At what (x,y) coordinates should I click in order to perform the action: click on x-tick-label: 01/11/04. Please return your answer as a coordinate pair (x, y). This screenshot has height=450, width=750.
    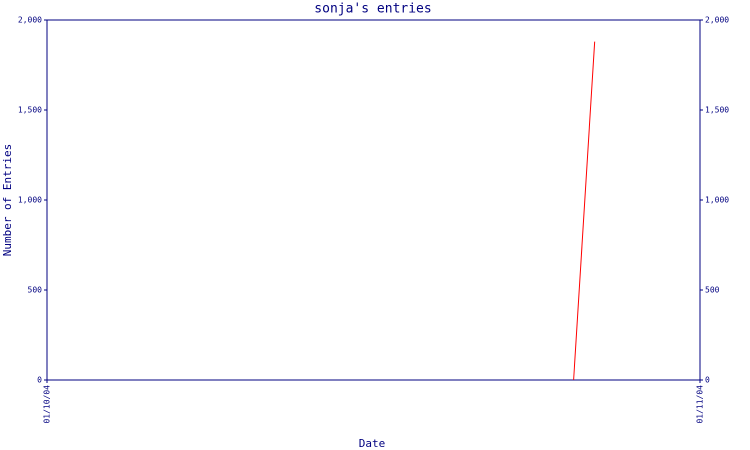
    Looking at the image, I should click on (700, 404).